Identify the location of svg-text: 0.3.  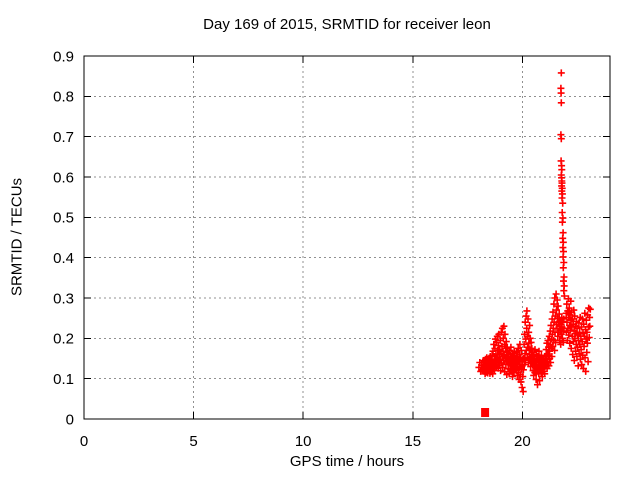
(63, 298).